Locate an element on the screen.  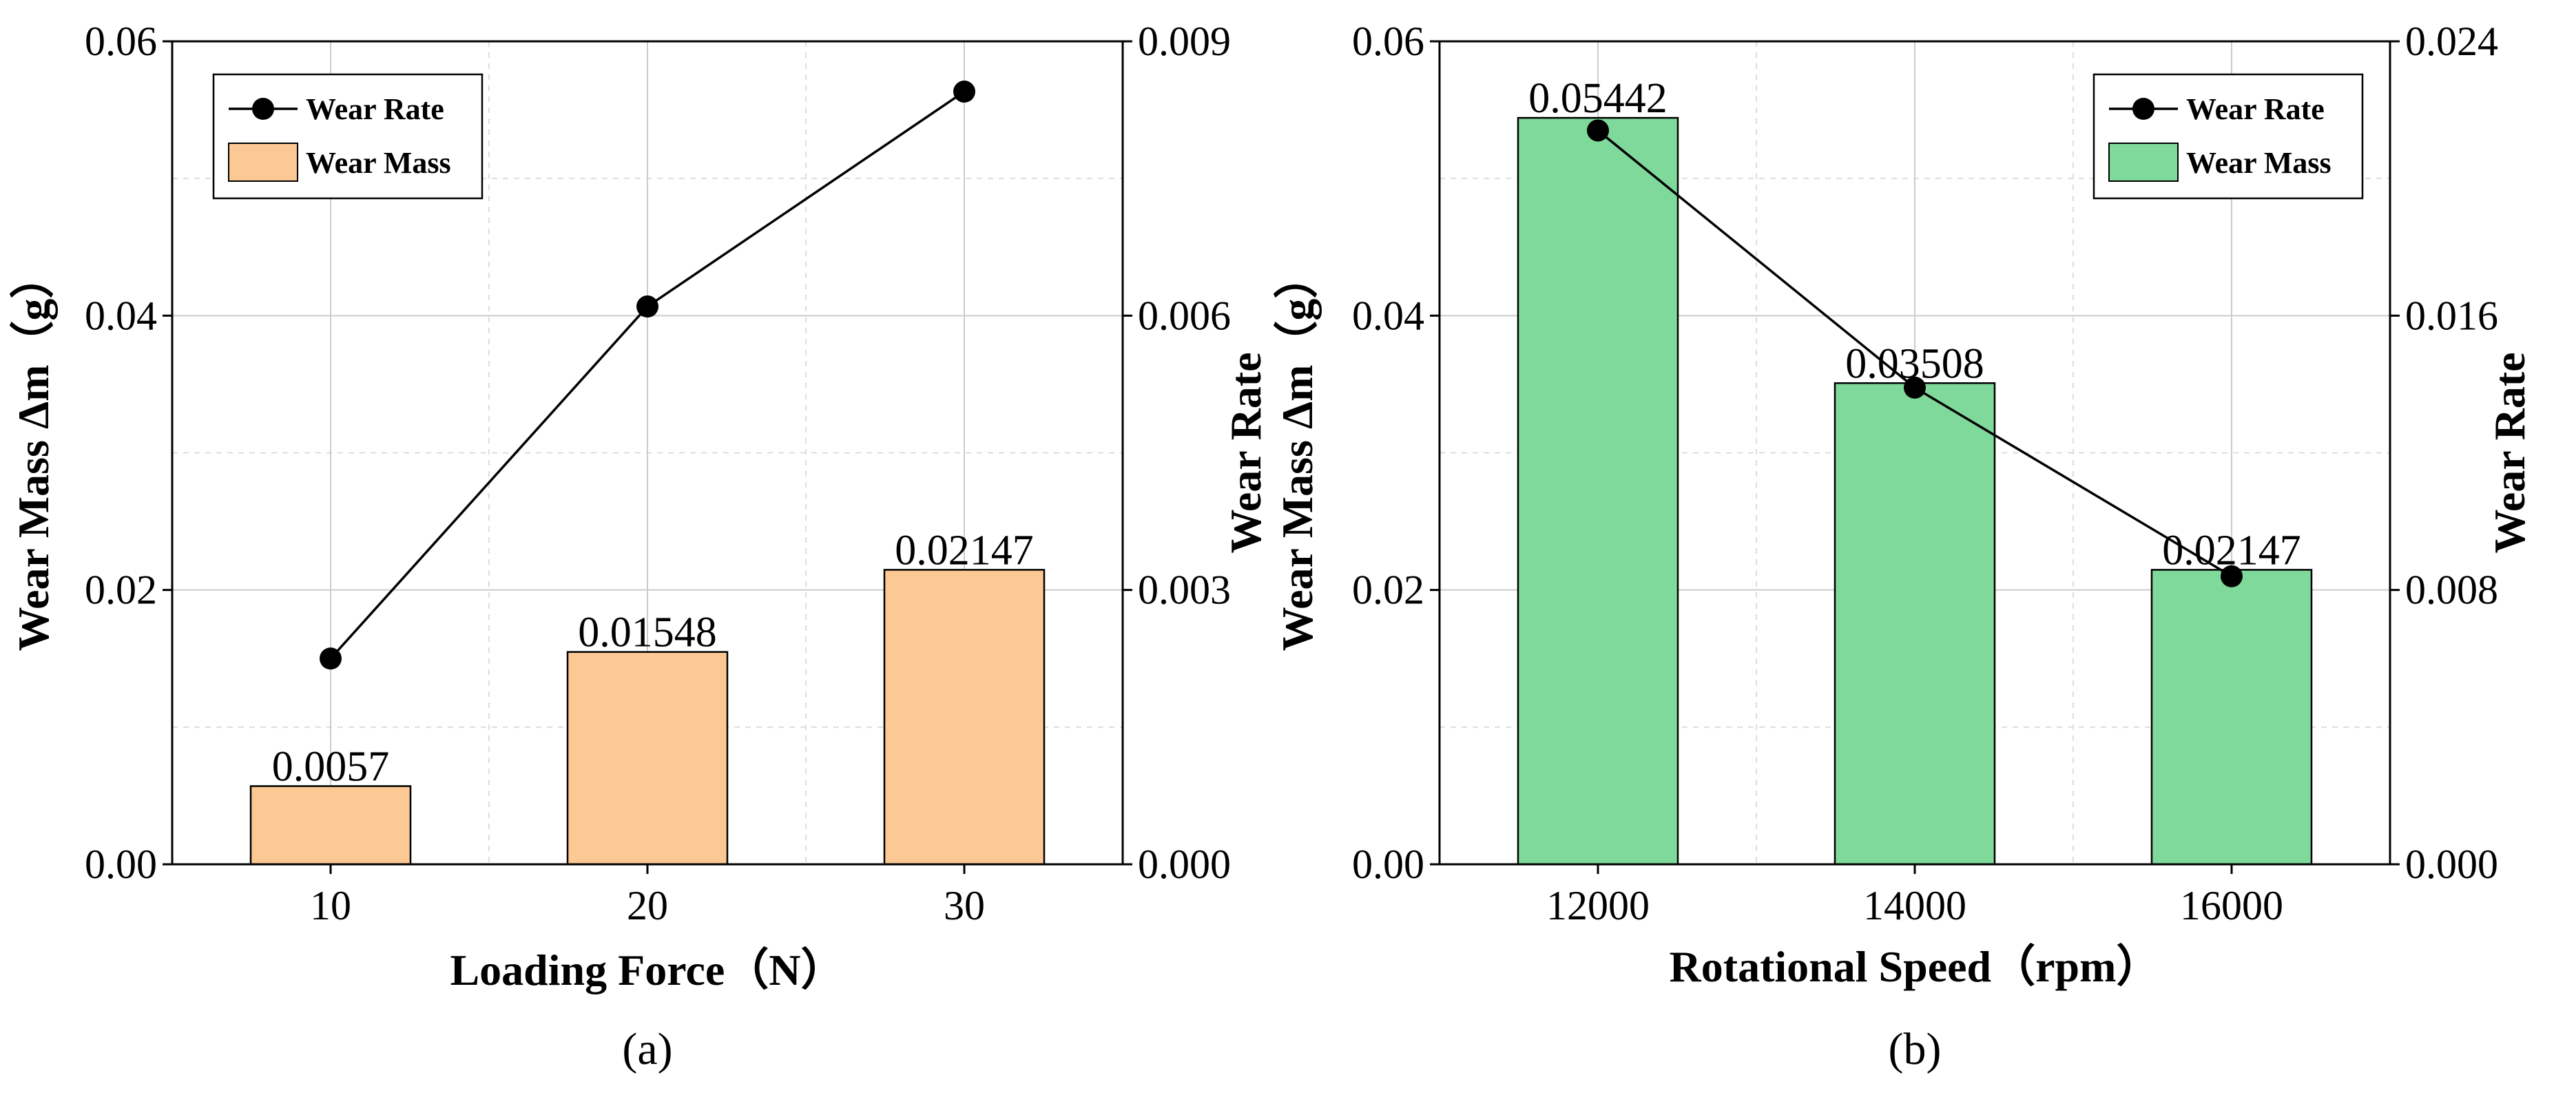
y2-tick-label: 0.024 is located at coordinates (2451, 41).